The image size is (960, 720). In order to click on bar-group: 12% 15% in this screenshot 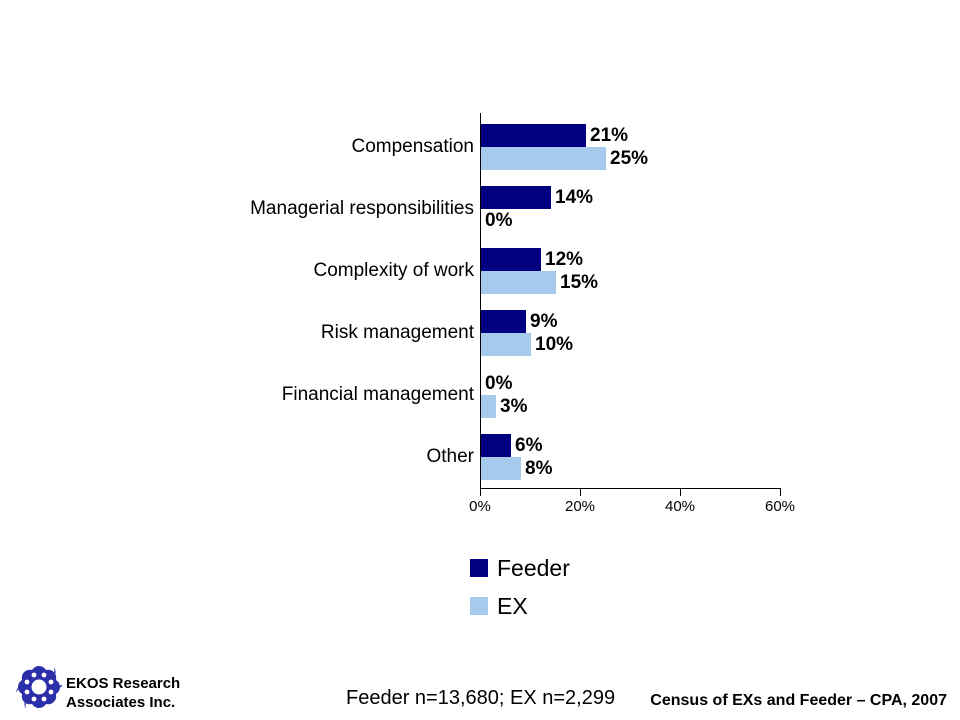, I will do `click(658, 271)`.